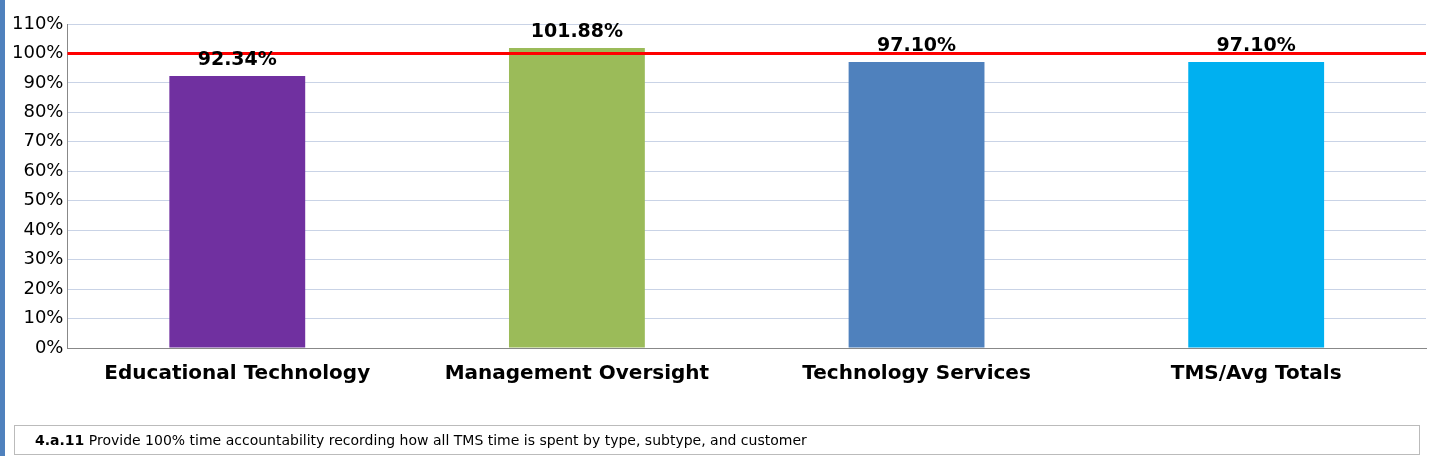  Describe the element at coordinates (37, 52) in the screenshot. I see `y-tick-label: 100%` at that location.